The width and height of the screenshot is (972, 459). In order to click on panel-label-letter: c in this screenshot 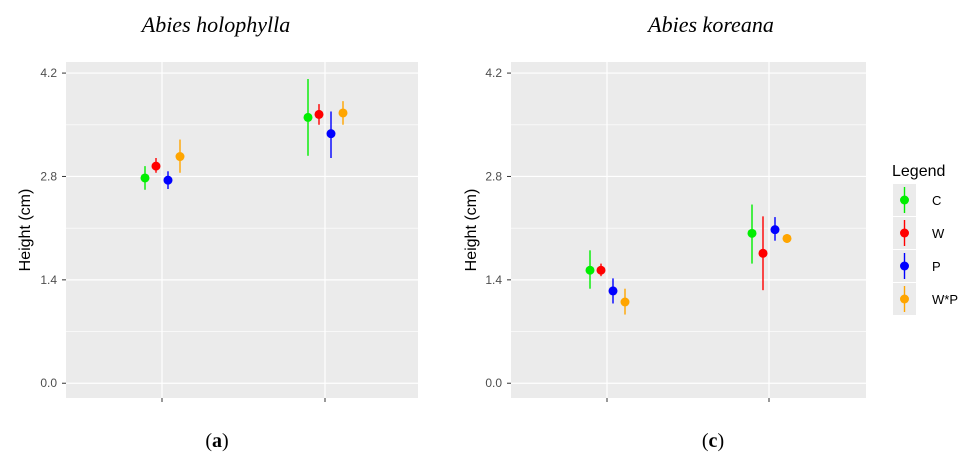, I will do `click(713, 441)`.